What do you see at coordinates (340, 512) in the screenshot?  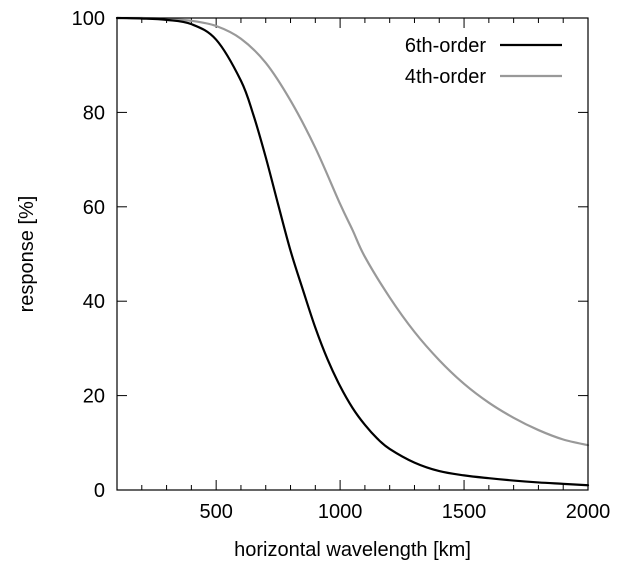 I see `x-tick-label: 1000` at bounding box center [340, 512].